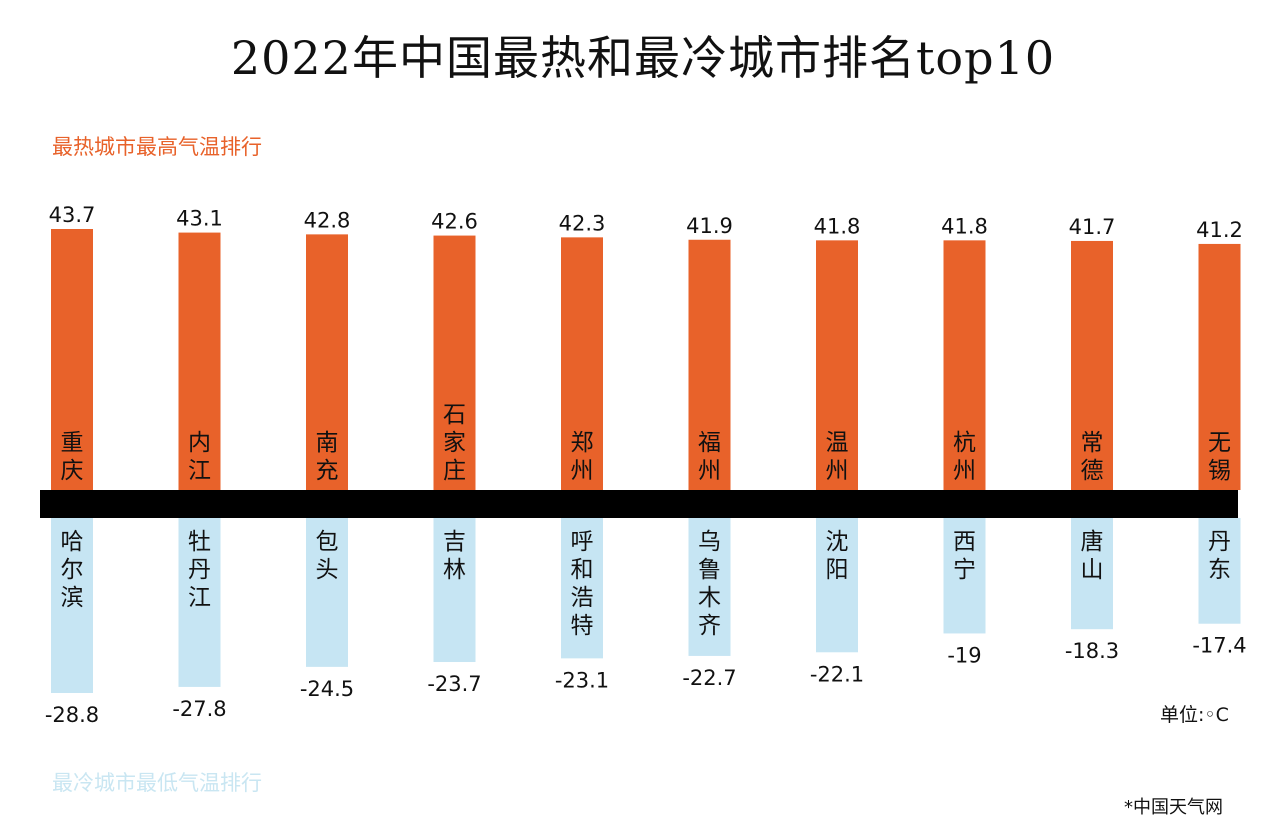 Image resolution: width=1286 pixels, height=840 pixels. Describe the element at coordinates (582, 443) in the screenshot. I see `hot-city-label-5: 郑` at that location.